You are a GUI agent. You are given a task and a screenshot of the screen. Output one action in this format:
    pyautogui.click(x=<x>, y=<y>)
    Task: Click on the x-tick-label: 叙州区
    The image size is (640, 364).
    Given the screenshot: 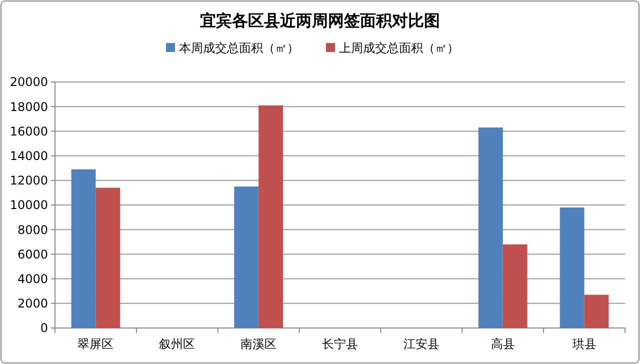 What is the action you would take?
    pyautogui.click(x=177, y=344)
    